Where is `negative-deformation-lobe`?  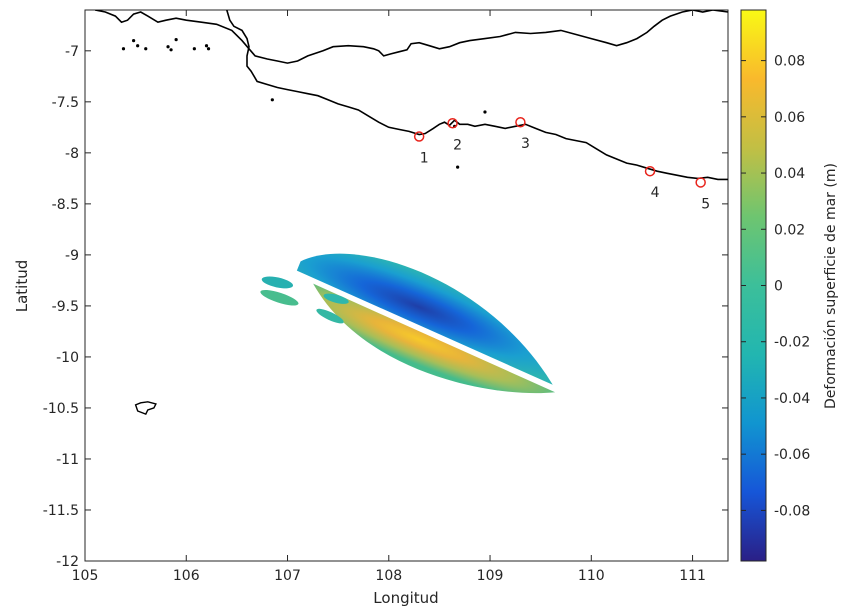
negative-deformation-lobe is located at coordinates (424, 319).